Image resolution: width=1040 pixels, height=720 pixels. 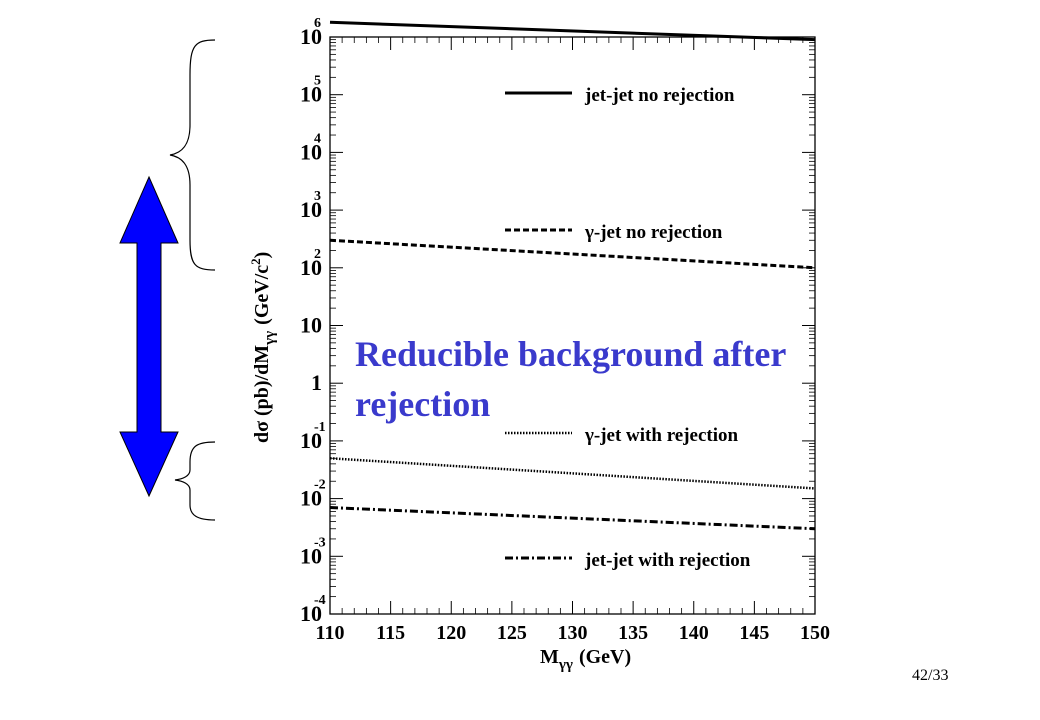 I want to click on legend-label: γ-jet with rejection, so click(x=661, y=435).